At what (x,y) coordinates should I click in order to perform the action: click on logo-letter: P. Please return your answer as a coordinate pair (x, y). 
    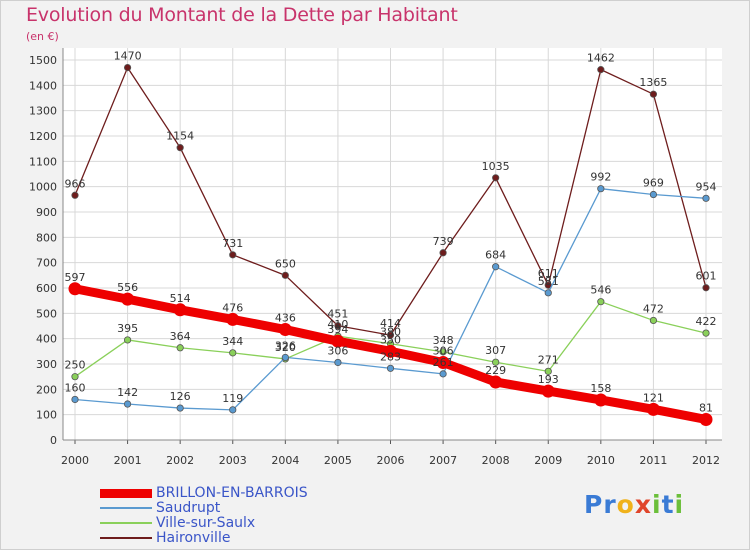
    Looking at the image, I should click on (594, 504).